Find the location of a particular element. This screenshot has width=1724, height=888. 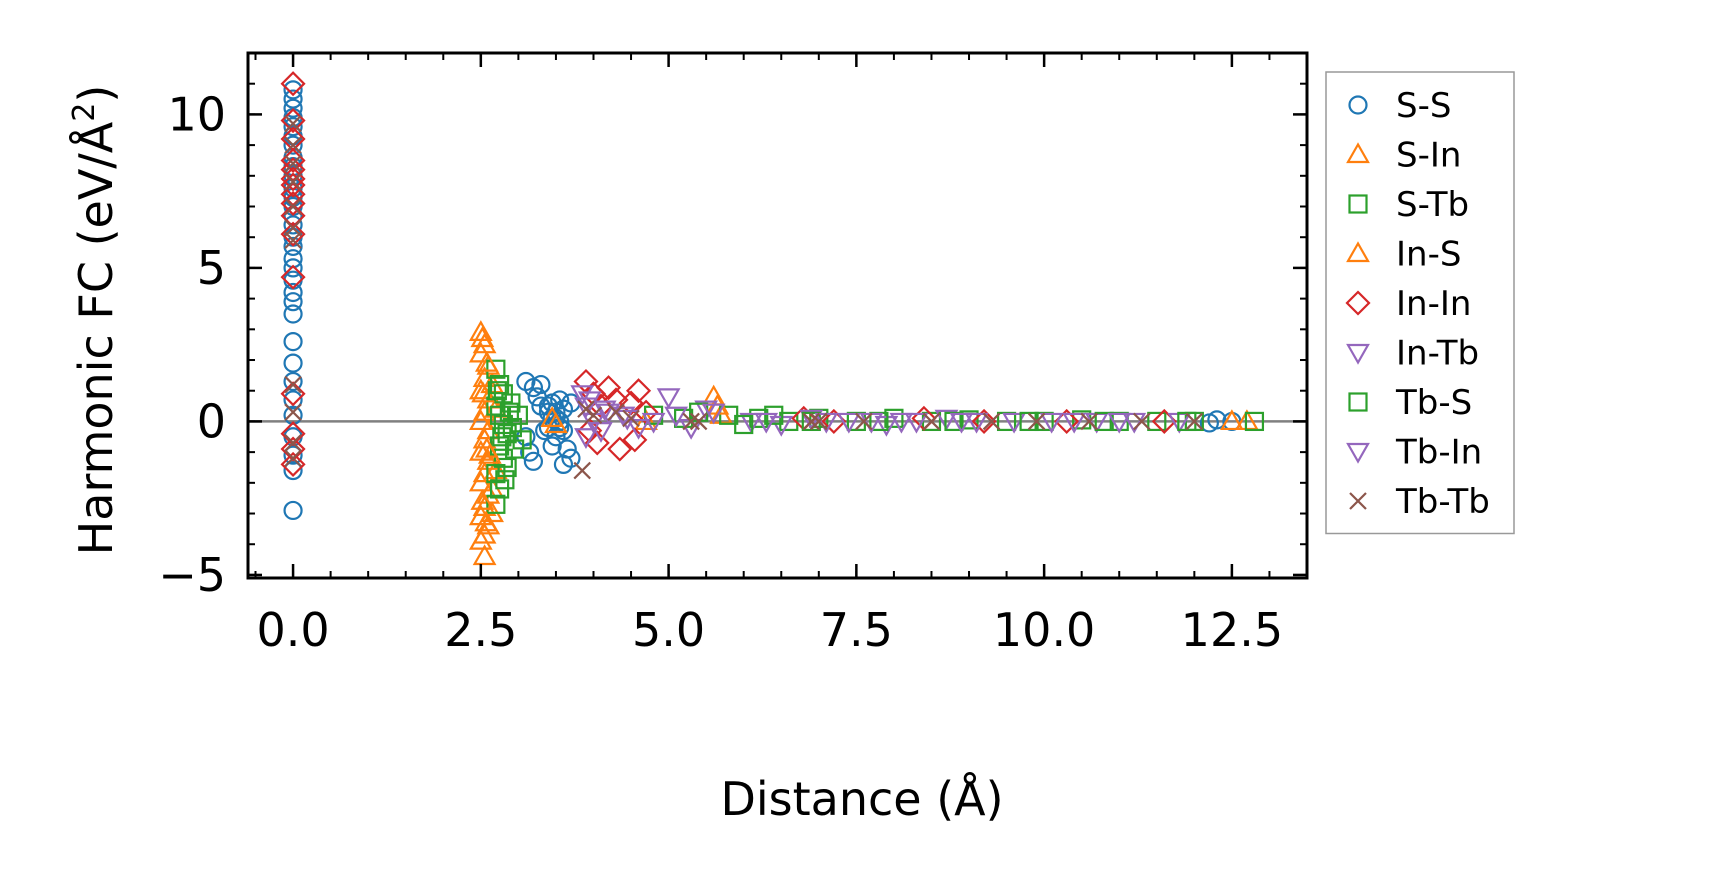

legend-box is located at coordinates (1420, 303).